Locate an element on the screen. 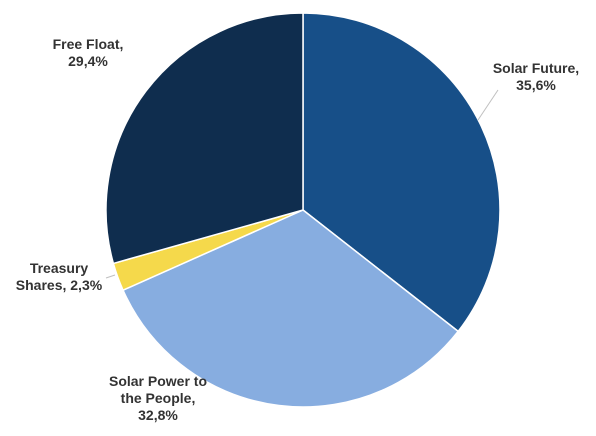 The width and height of the screenshot is (596, 436). data-label-line: the People, is located at coordinates (158, 398).